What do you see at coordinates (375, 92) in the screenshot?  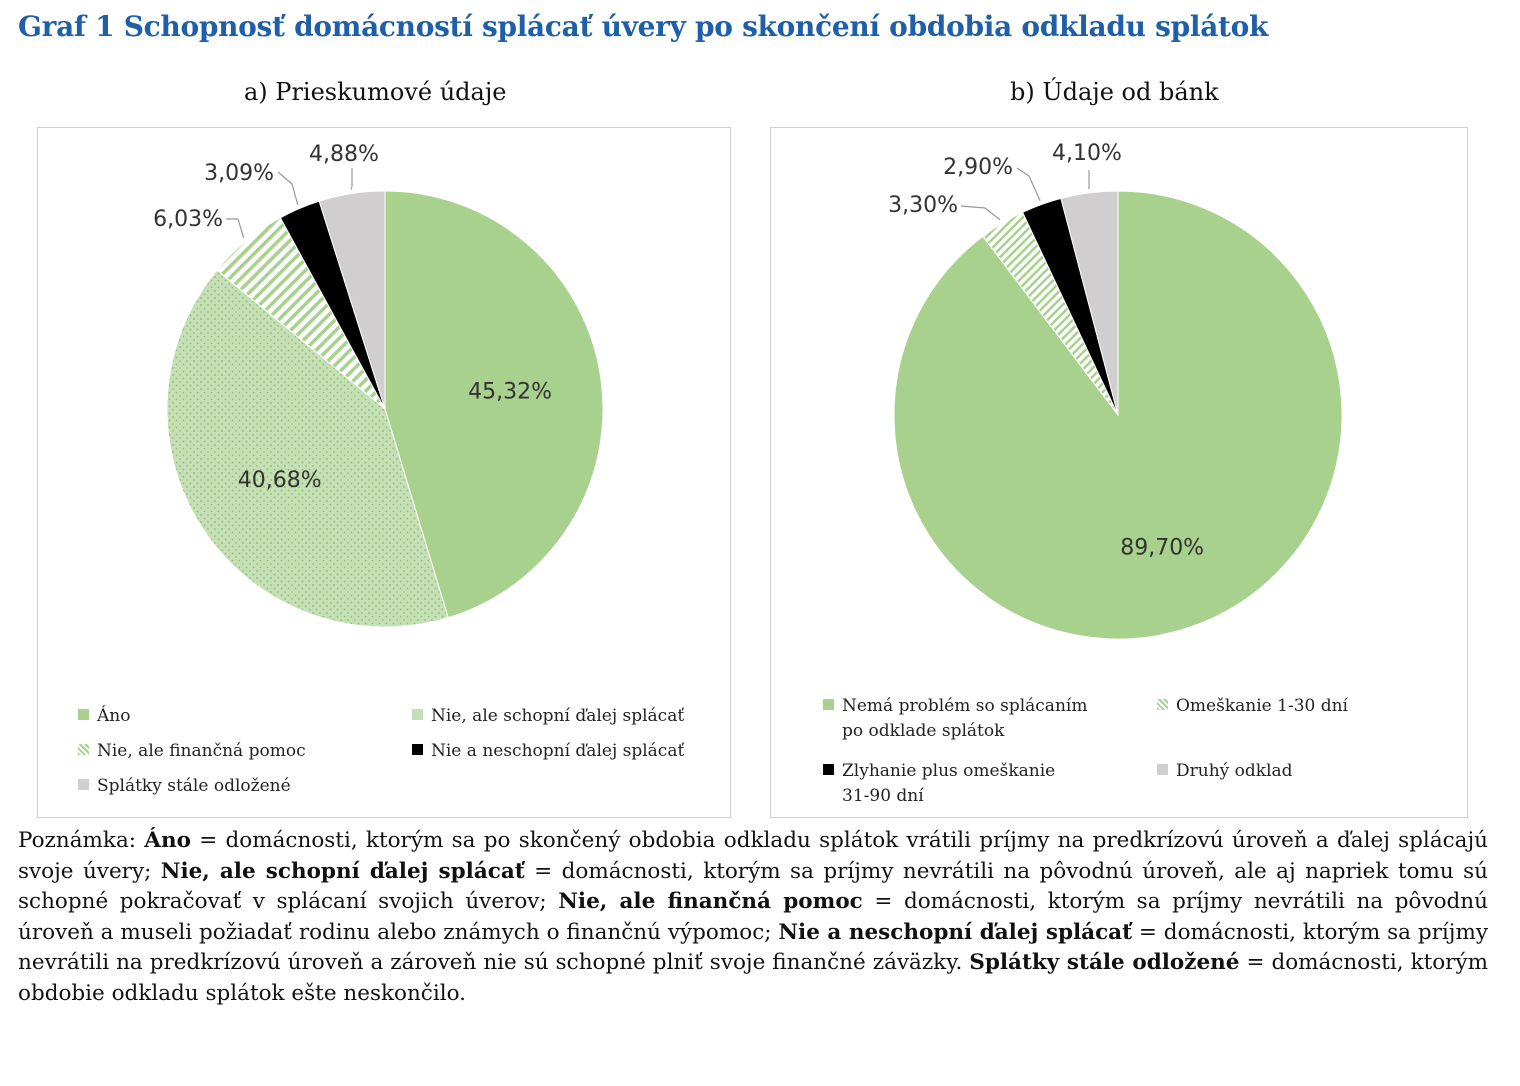 I see `chart-a-title: a) Prieskumové údaje` at bounding box center [375, 92].